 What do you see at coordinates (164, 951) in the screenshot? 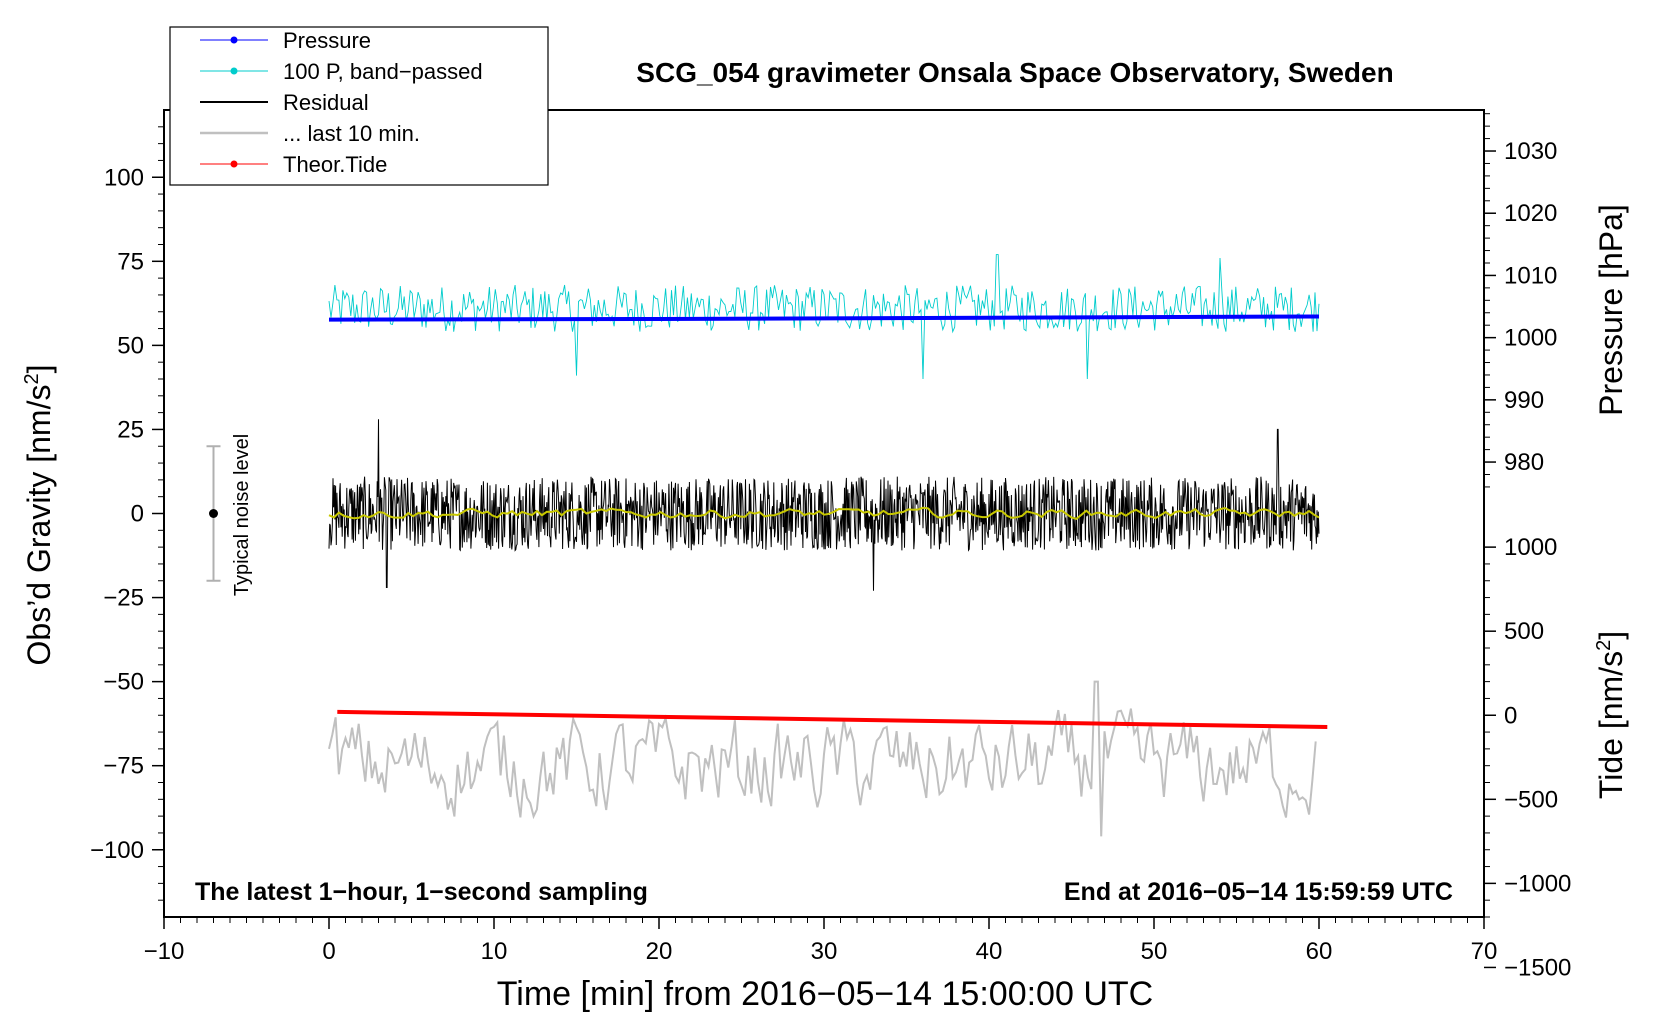
I see `x-tick-label: −10` at bounding box center [164, 951].